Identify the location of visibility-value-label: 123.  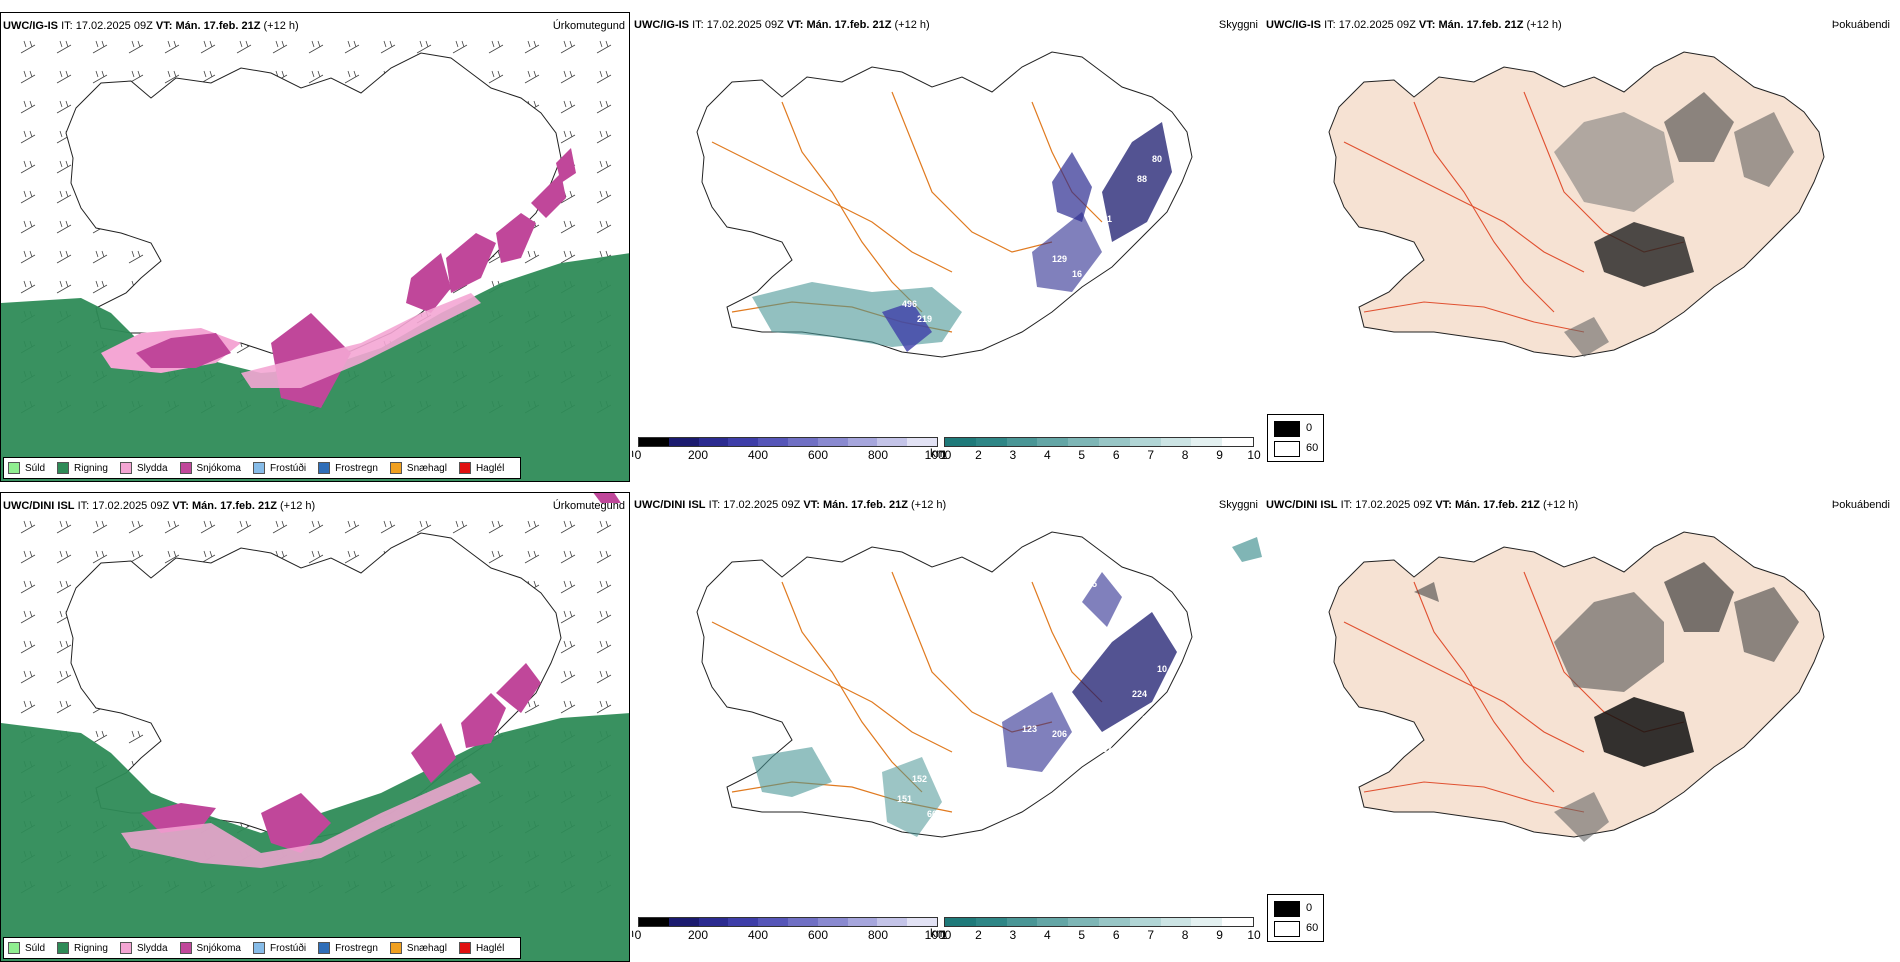
(1029, 729).